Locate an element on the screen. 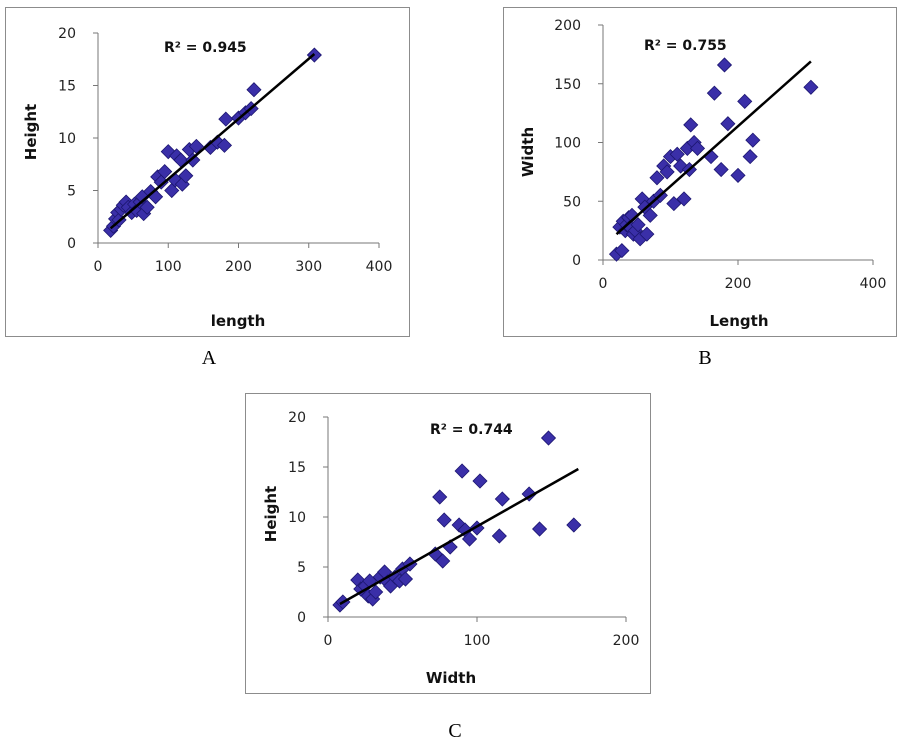  y-tick-label-b: 200 is located at coordinates (567, 26).